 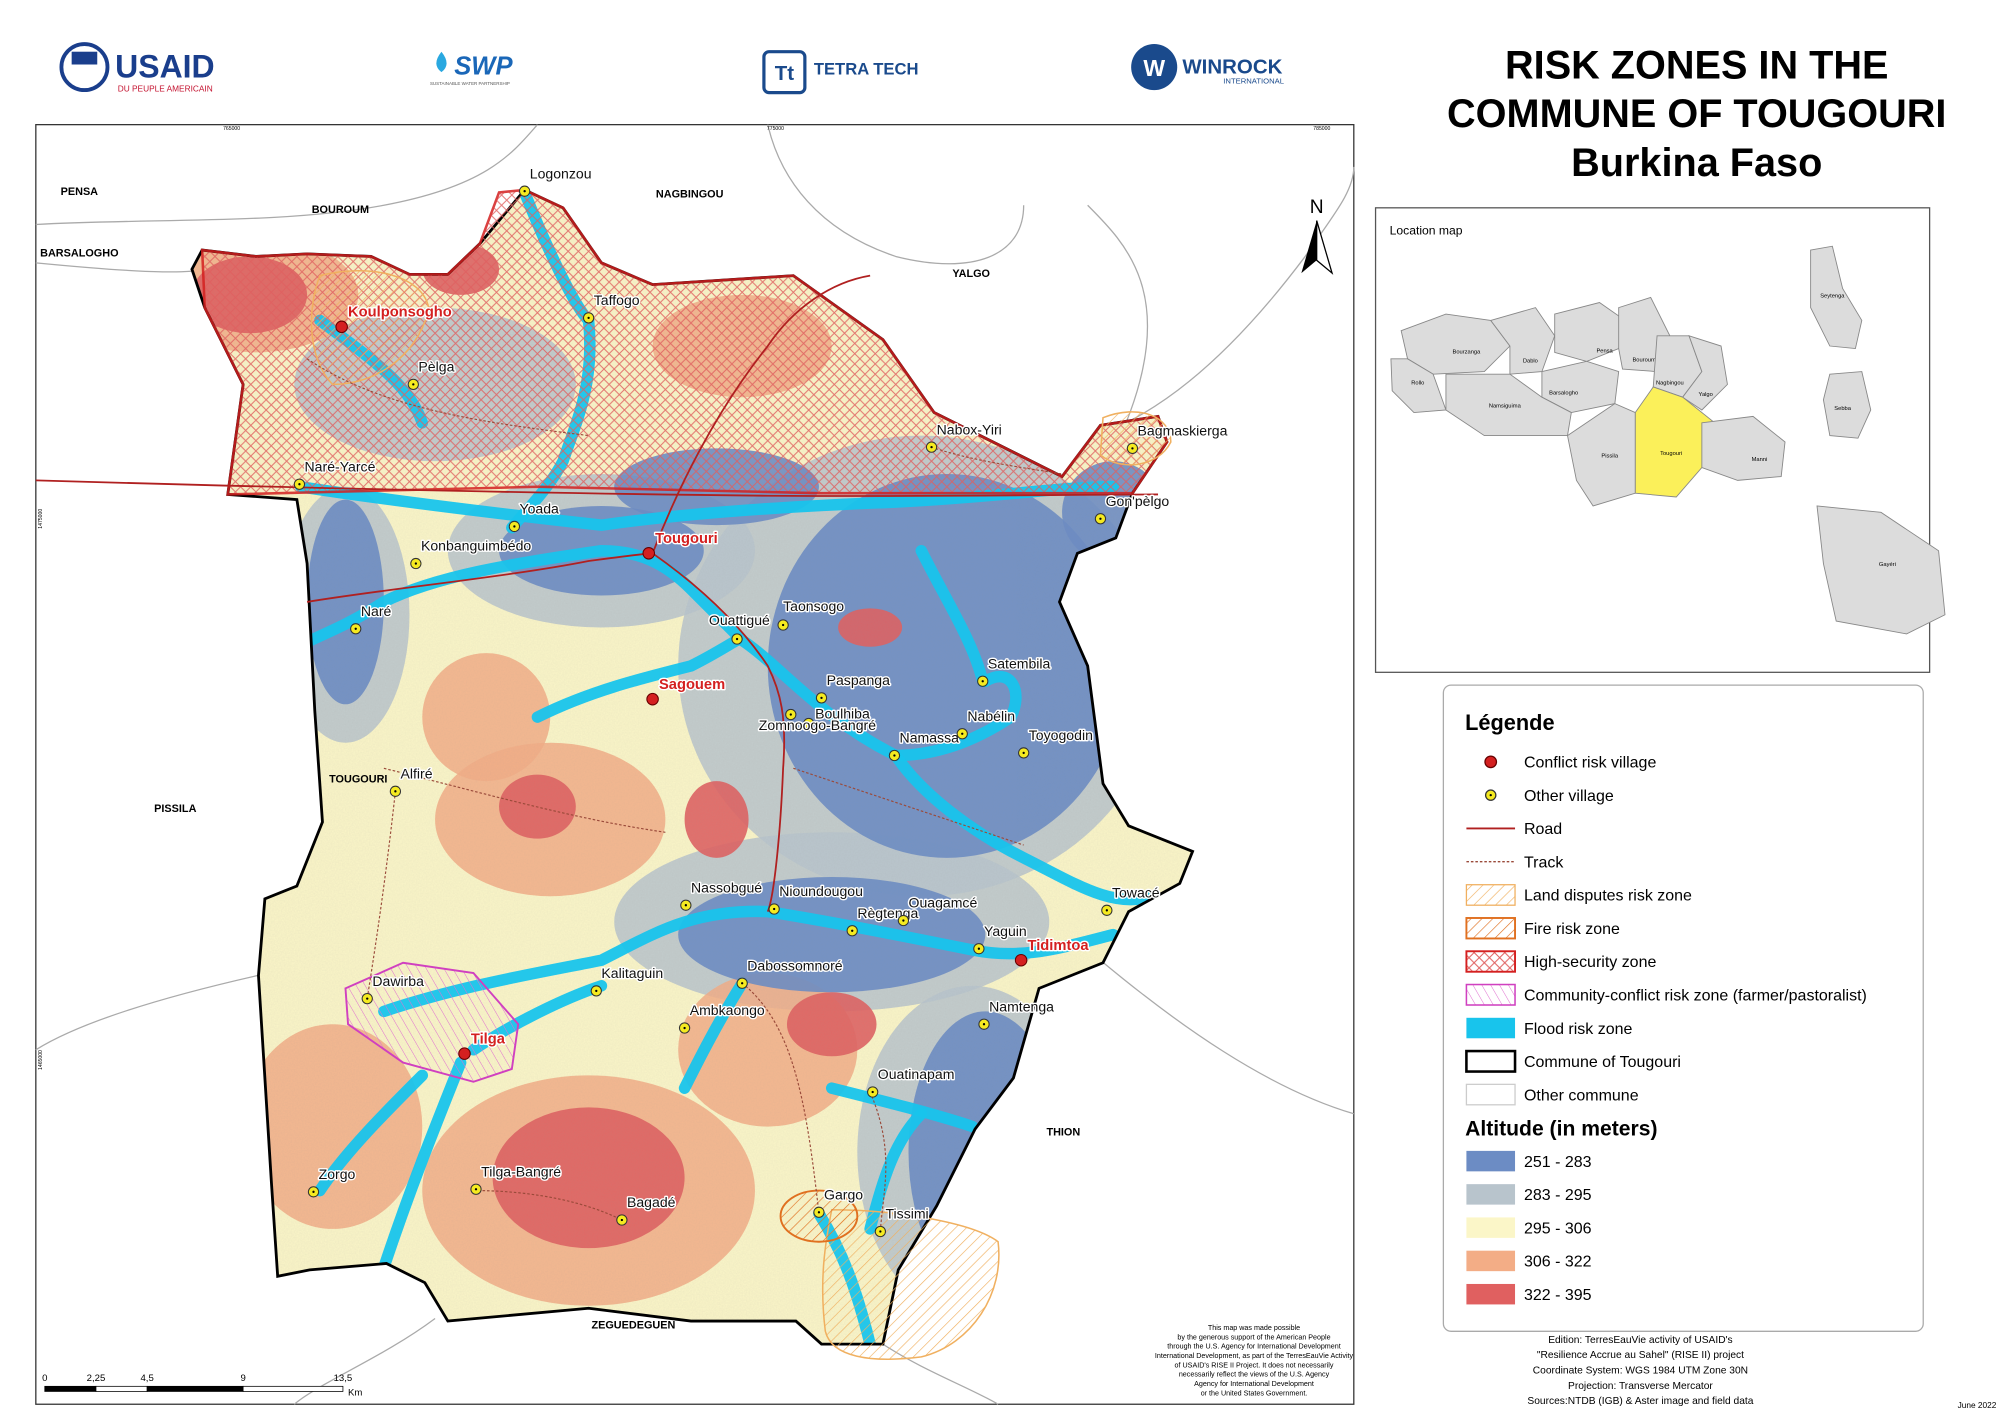 I want to click on altitude-label: 295 - 306, so click(x=1558, y=1228).